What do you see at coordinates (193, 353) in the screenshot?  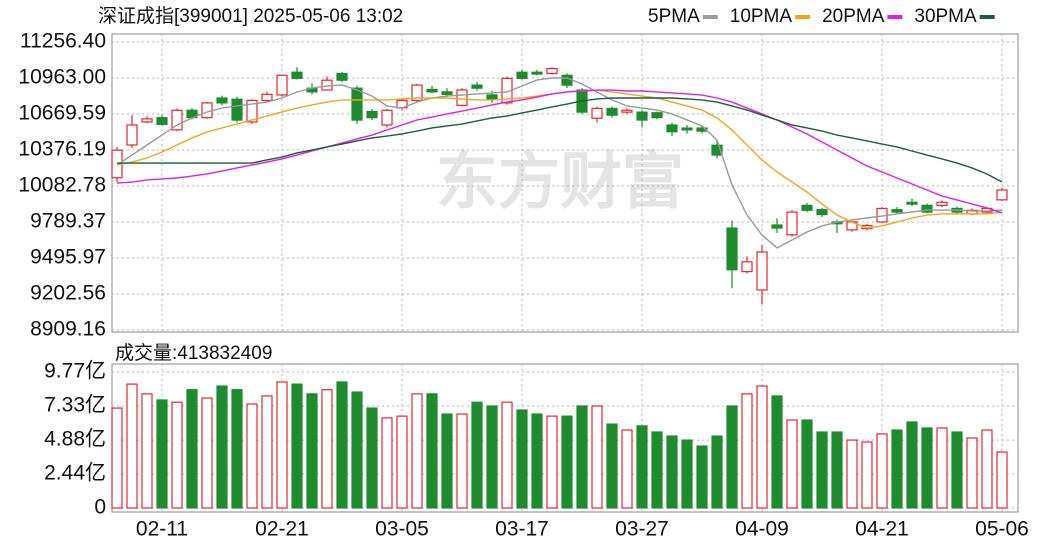 I see `volume-title: 成交量:413832409` at bounding box center [193, 353].